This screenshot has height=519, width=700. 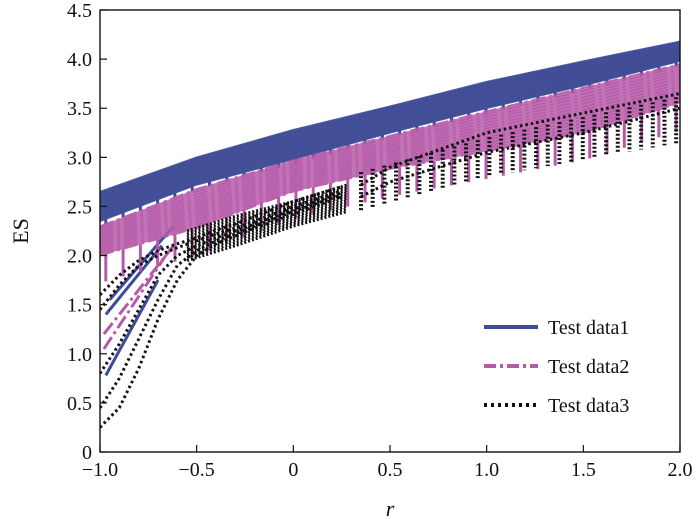 I want to click on x-tick-label: 2.0, so click(x=680, y=470).